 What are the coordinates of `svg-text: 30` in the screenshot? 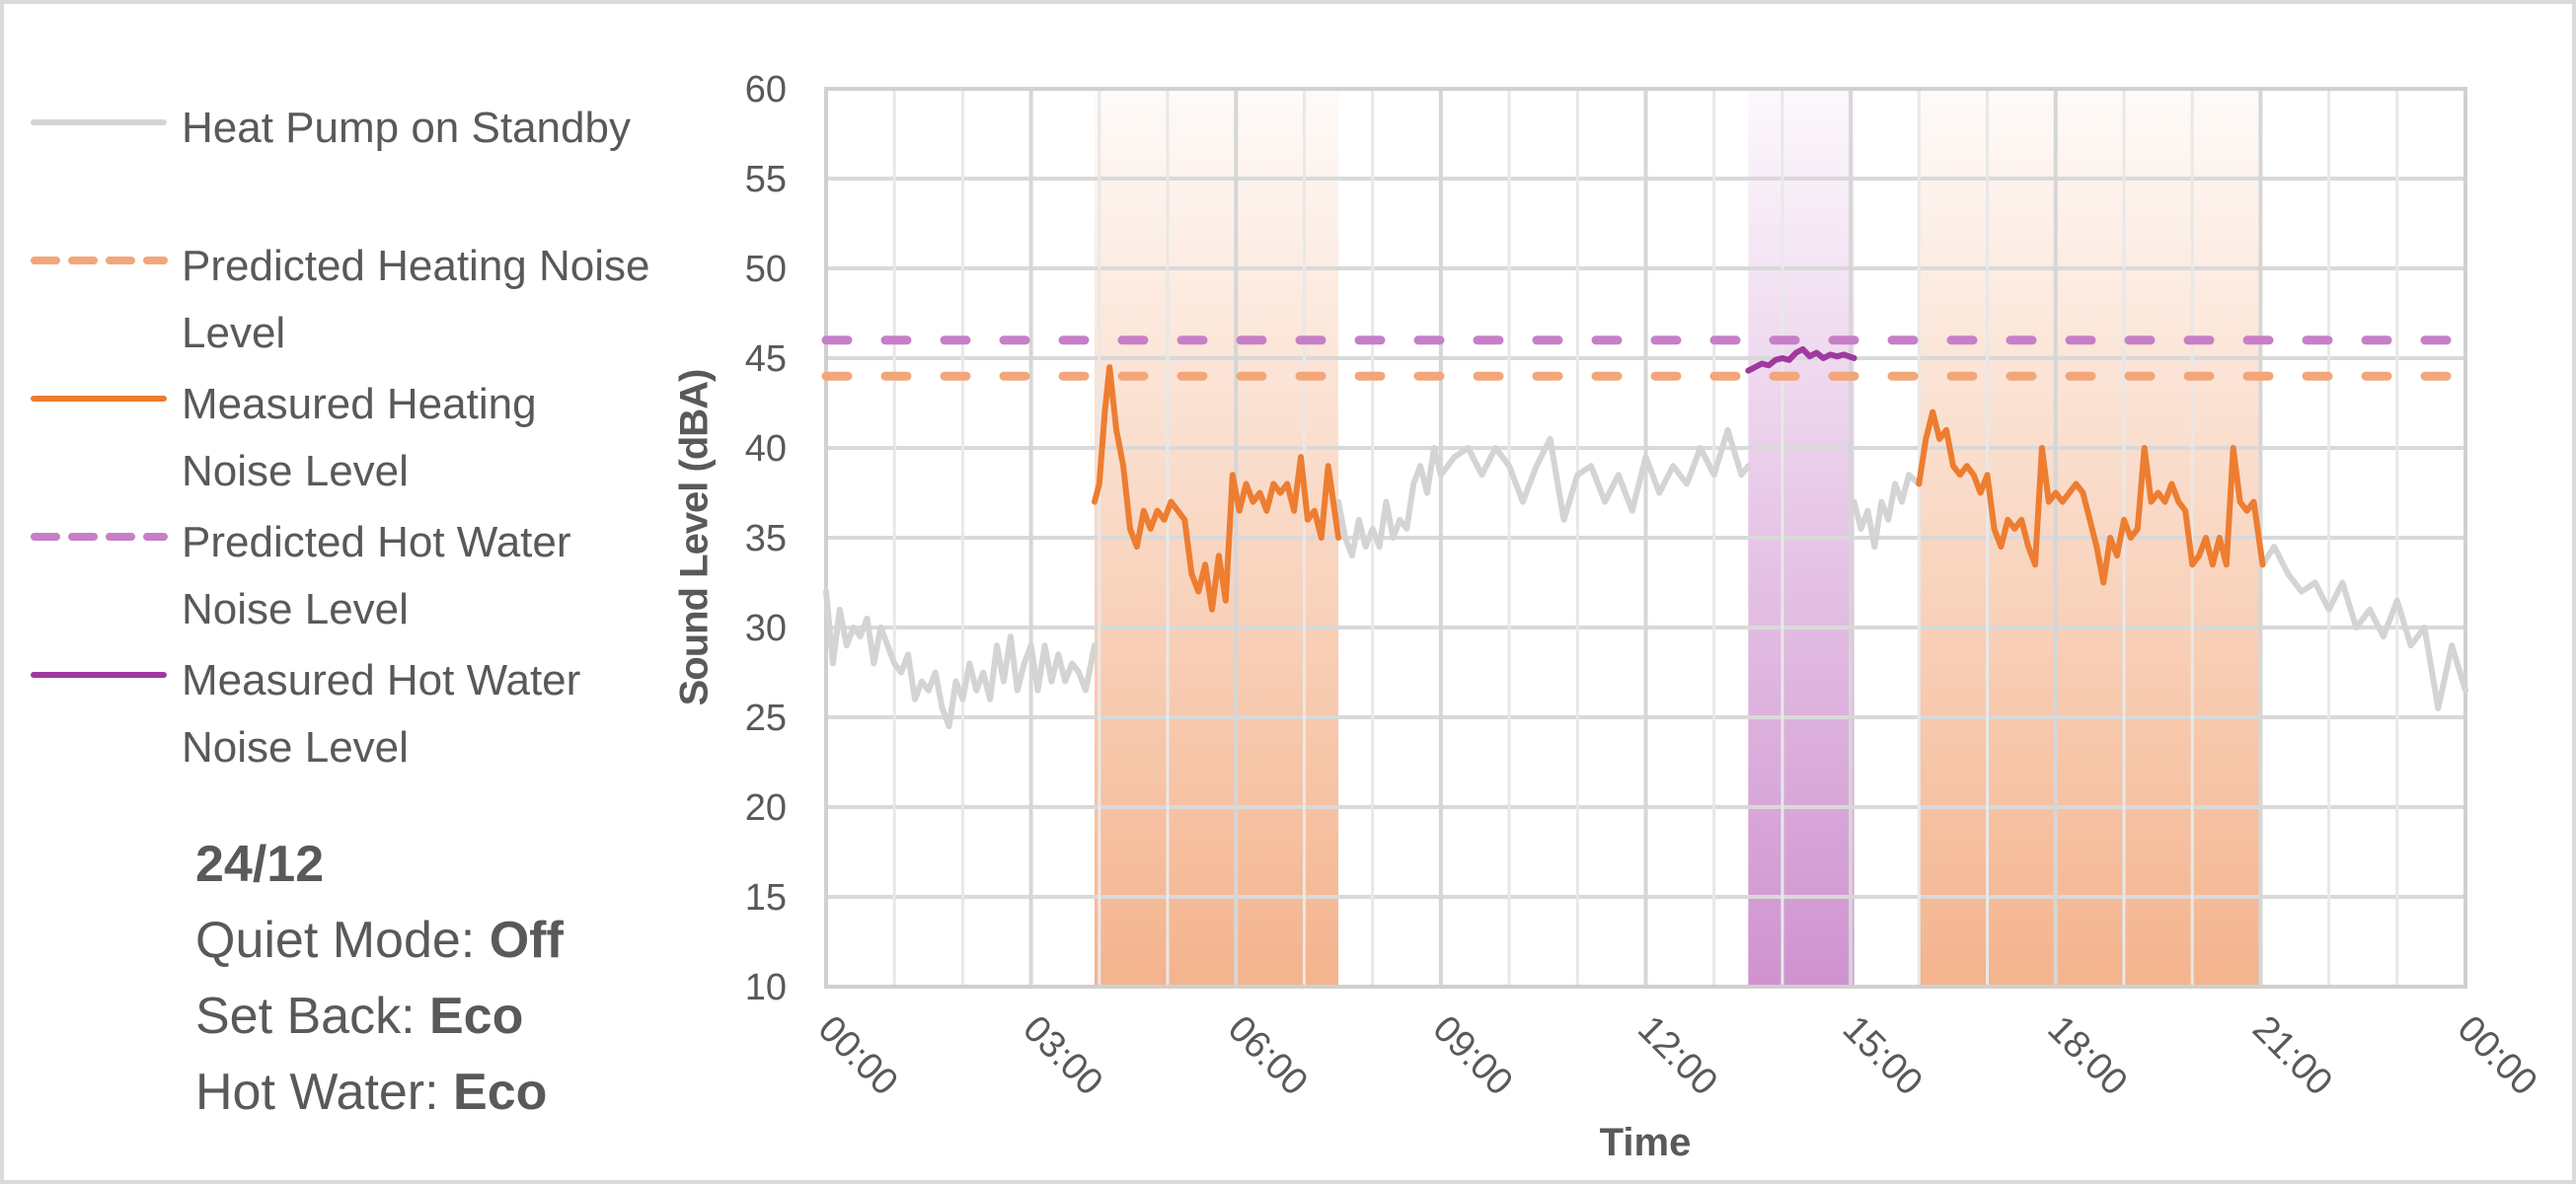 It's located at (766, 629).